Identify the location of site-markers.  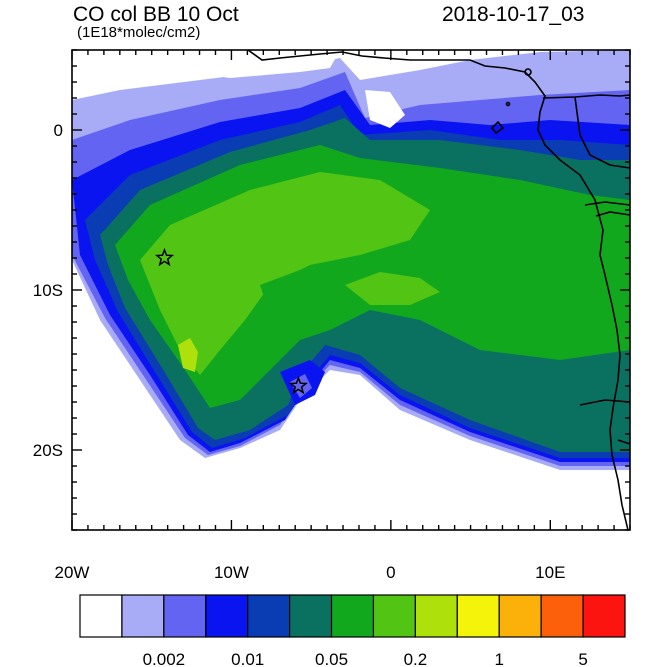
(231, 321).